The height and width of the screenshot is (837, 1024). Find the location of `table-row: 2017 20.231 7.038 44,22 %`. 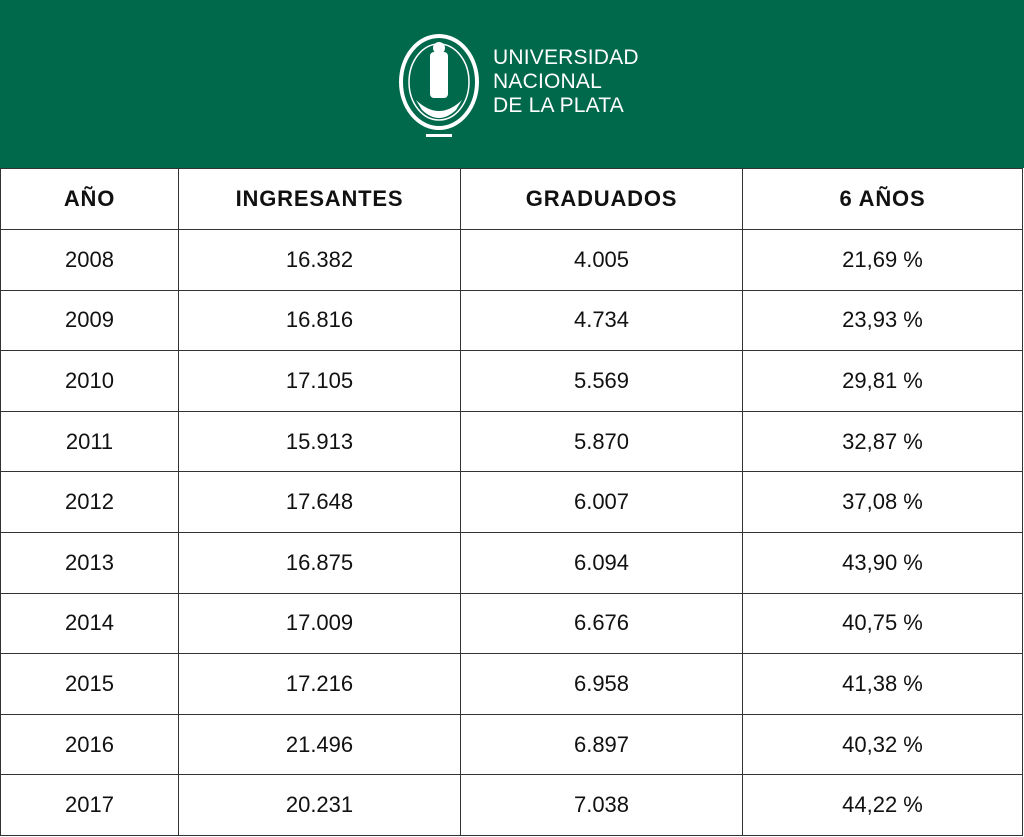

table-row: 2017 20.231 7.038 44,22 % is located at coordinates (511, 805).